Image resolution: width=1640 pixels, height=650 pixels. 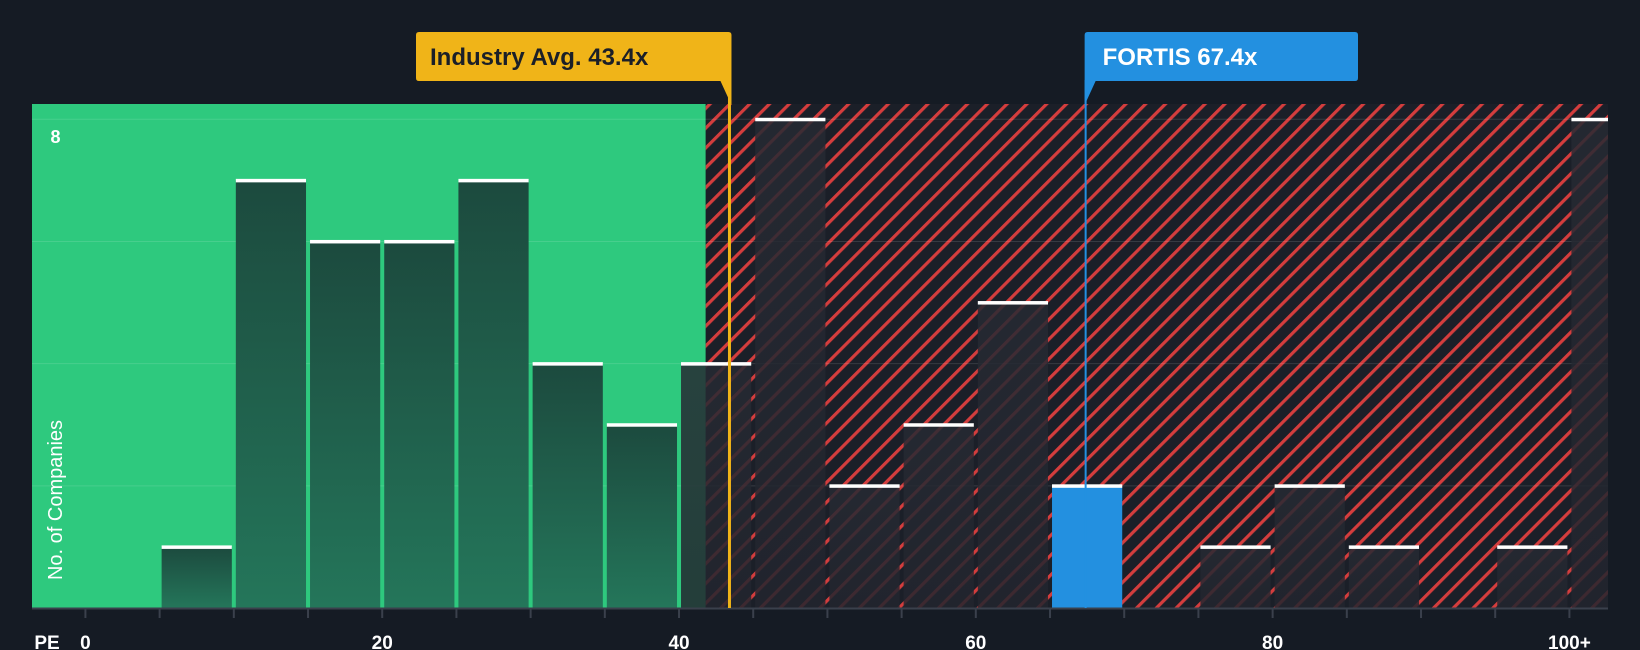 I want to click on x-axis-label: PE, so click(x=46, y=641).